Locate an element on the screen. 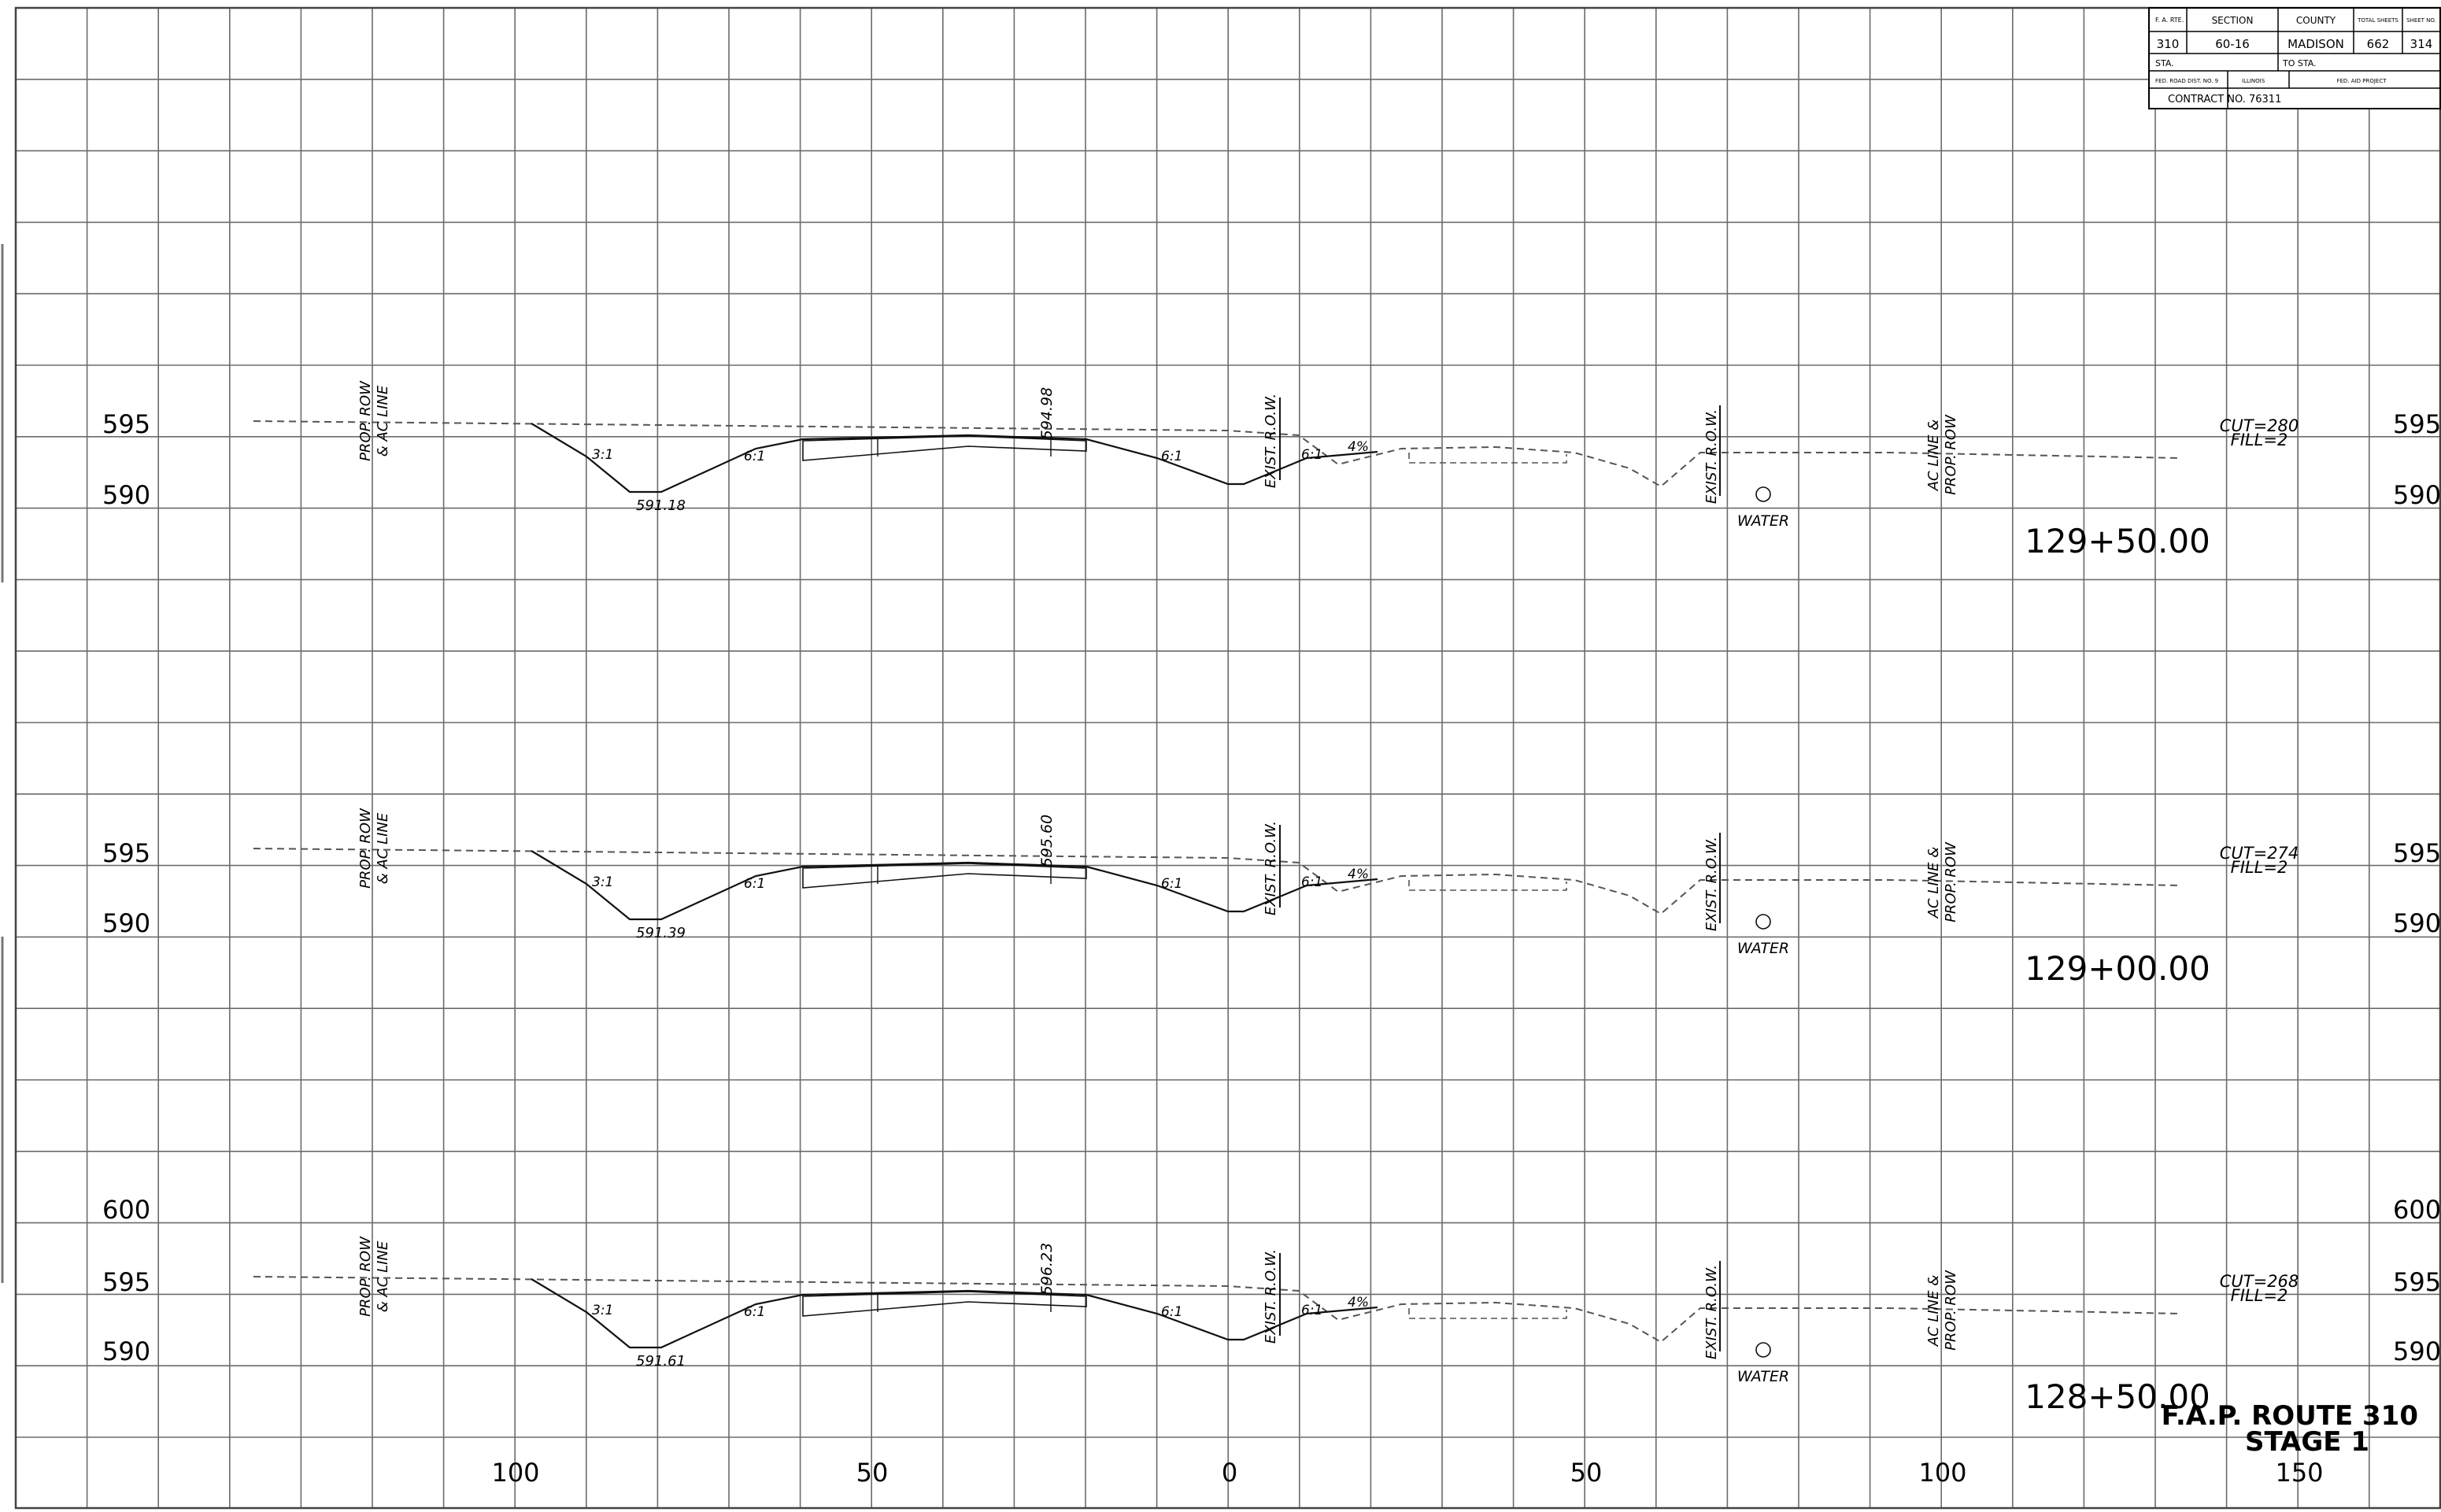 This screenshot has height=1512, width=2441. route-label: F.A.P. ROUTE 310 STAGE 1 is located at coordinates (2290, 1429).